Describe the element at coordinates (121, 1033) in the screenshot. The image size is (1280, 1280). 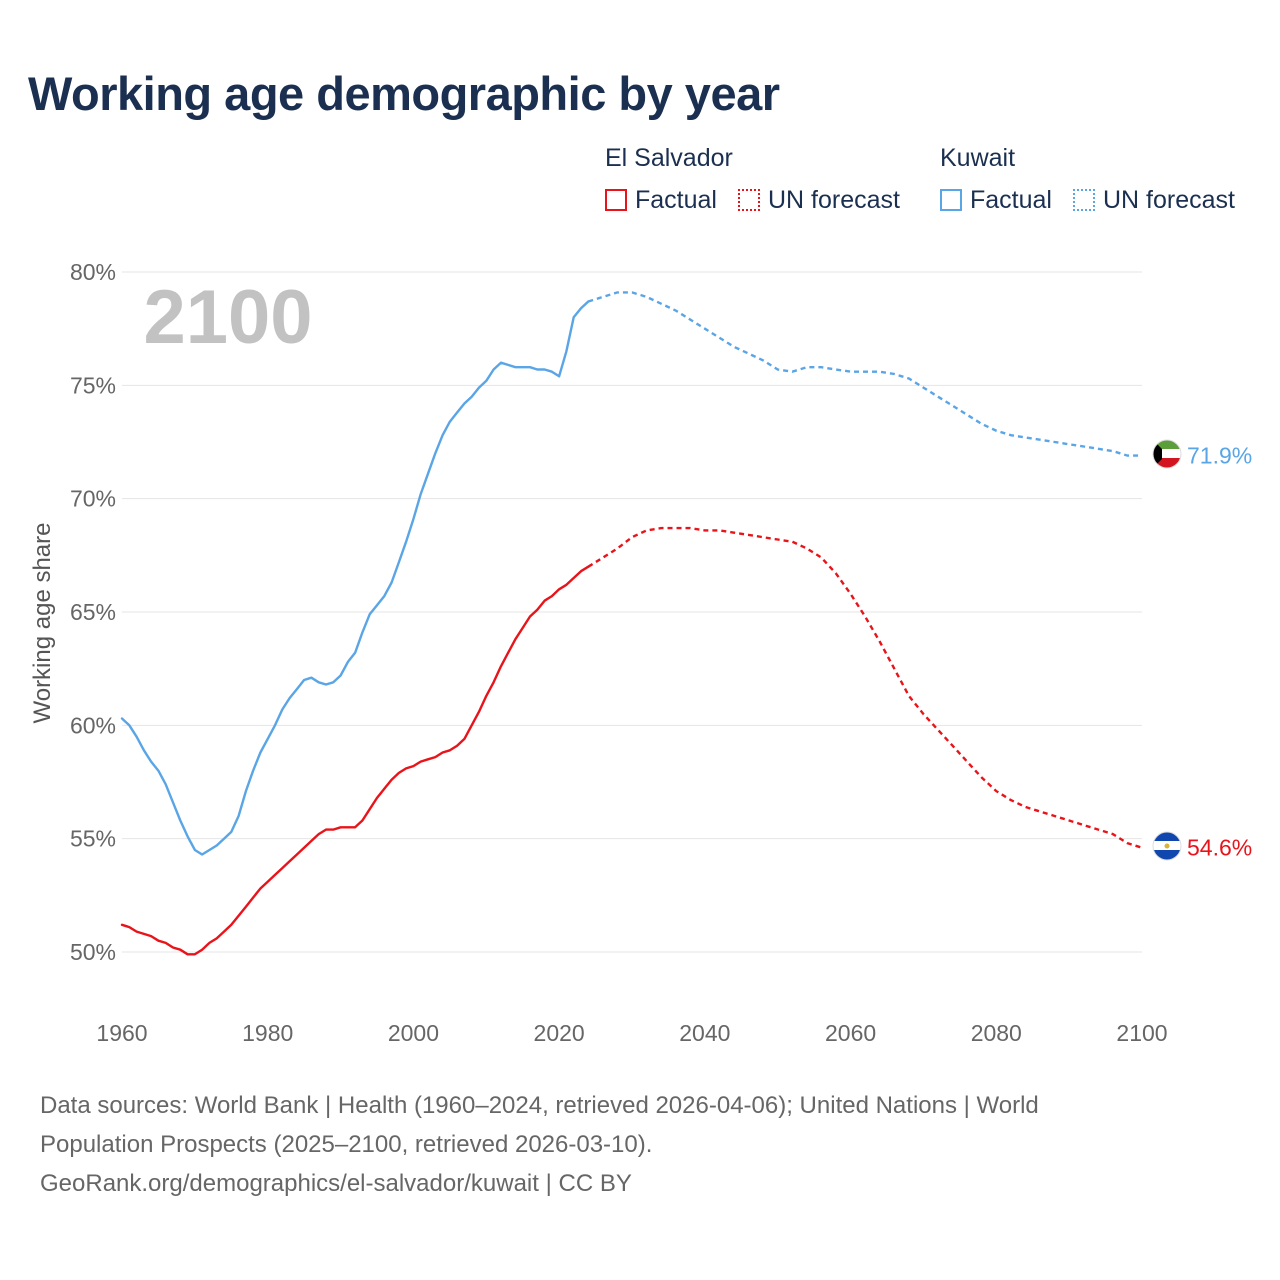
I see `x-tick-label: 1960` at that location.